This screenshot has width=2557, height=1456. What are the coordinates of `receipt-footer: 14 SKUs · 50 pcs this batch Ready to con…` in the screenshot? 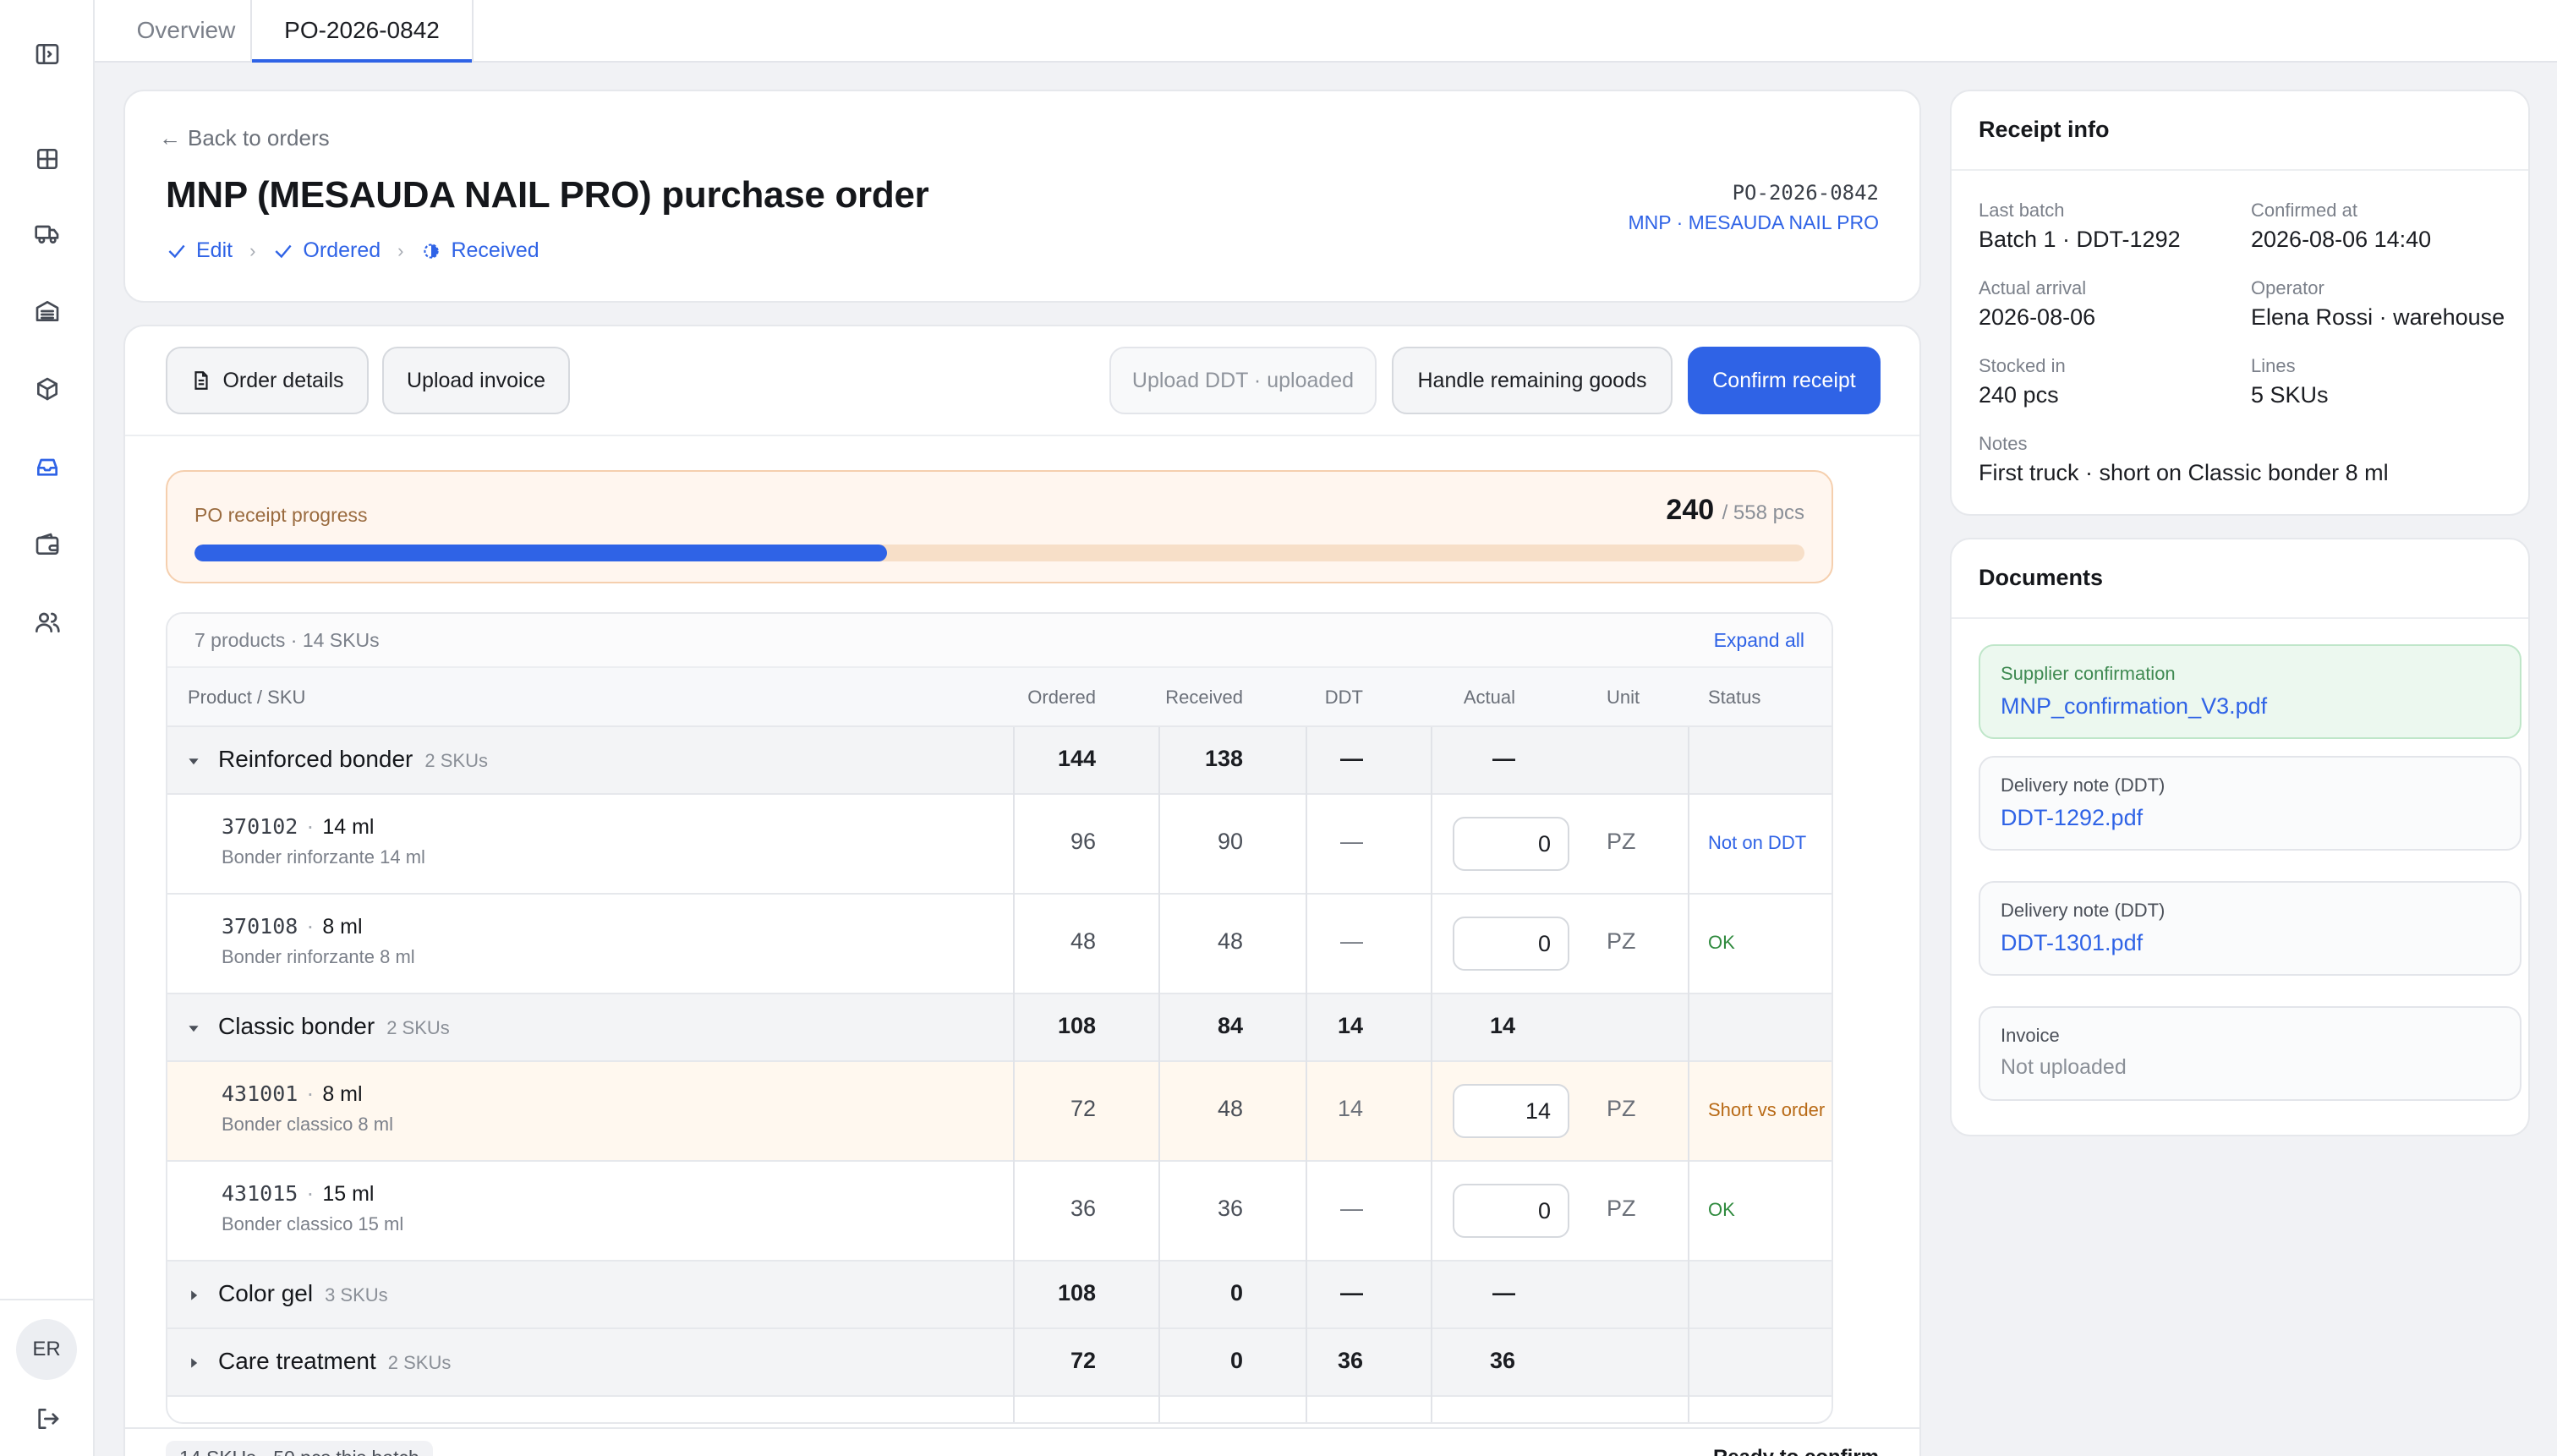 It's located at (1022, 1442).